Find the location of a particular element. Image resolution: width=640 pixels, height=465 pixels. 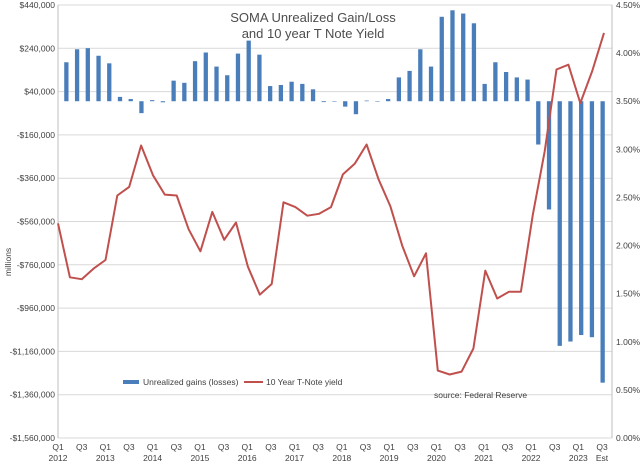

legend-label-line: 10 Year T-Note yield is located at coordinates (304, 382).